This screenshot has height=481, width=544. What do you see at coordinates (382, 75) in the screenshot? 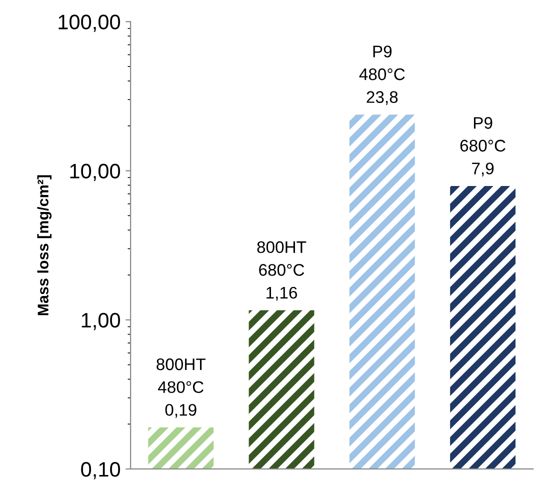
I see `data-label: P9 480°C 23,8` at bounding box center [382, 75].